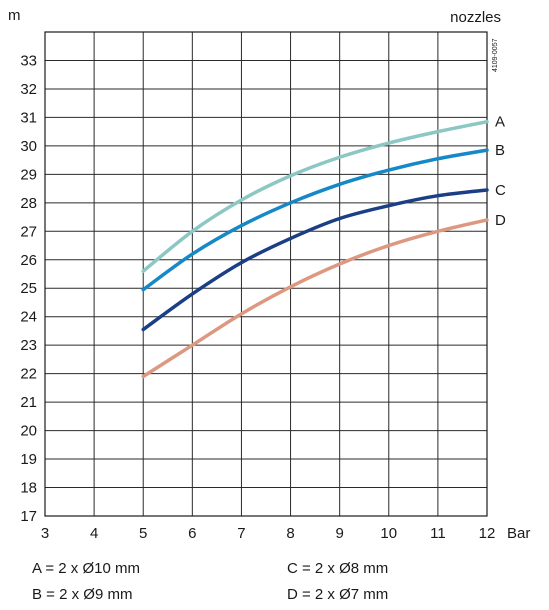 This screenshot has height=610, width=549. What do you see at coordinates (475, 17) in the screenshot?
I see `legend-title: nozzles` at bounding box center [475, 17].